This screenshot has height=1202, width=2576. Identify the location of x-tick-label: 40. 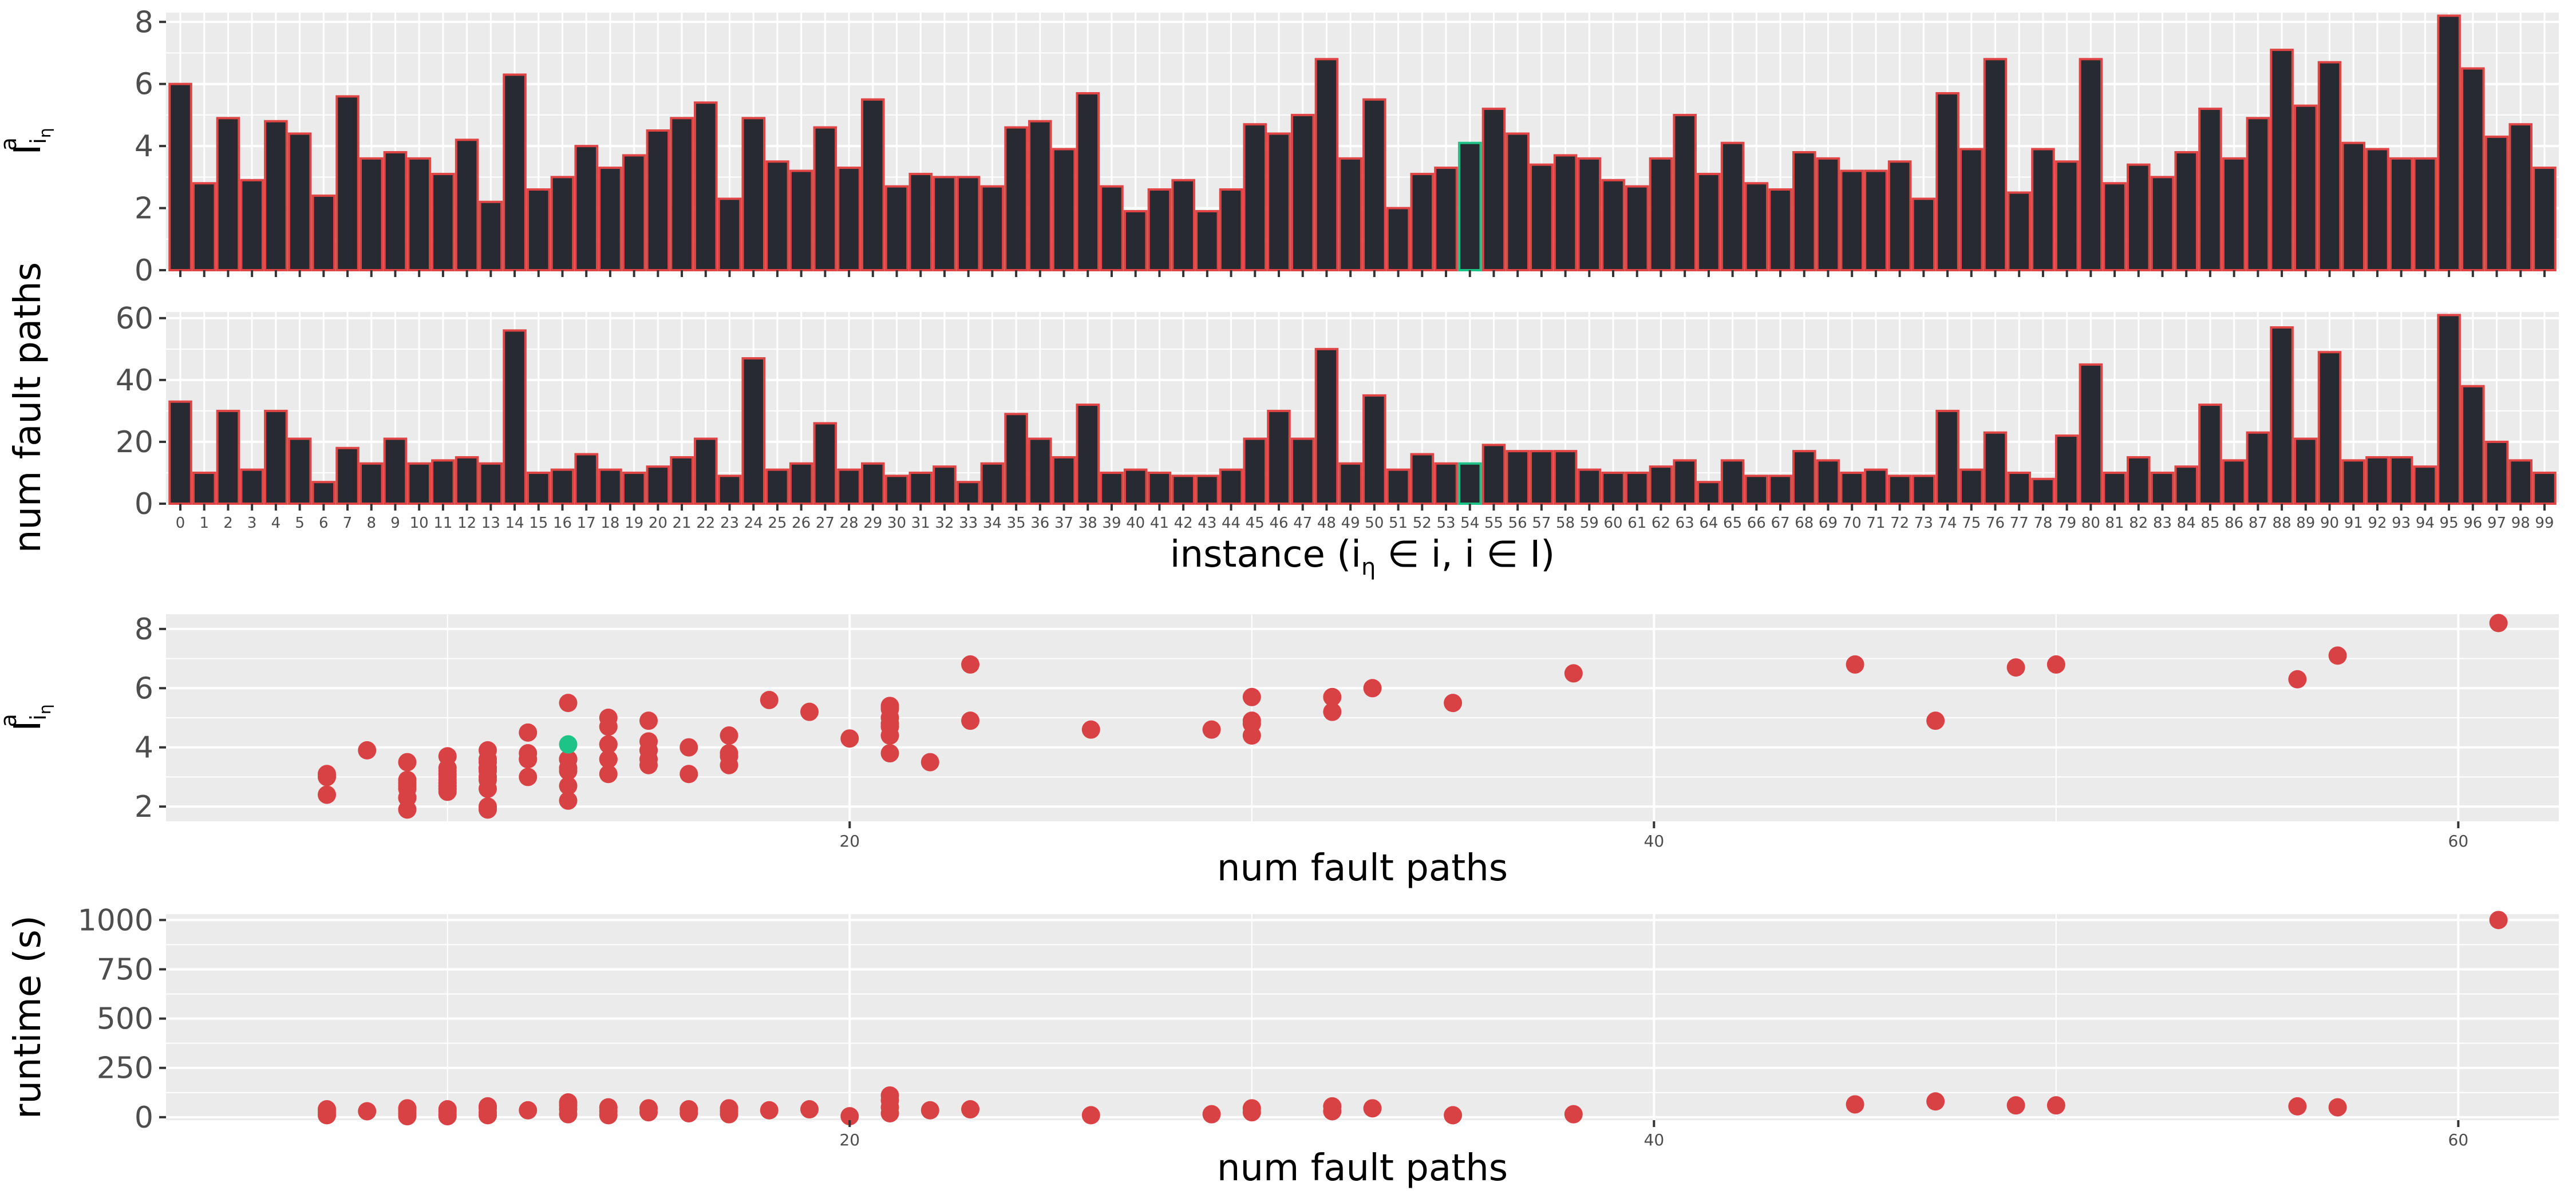
(1654, 841).